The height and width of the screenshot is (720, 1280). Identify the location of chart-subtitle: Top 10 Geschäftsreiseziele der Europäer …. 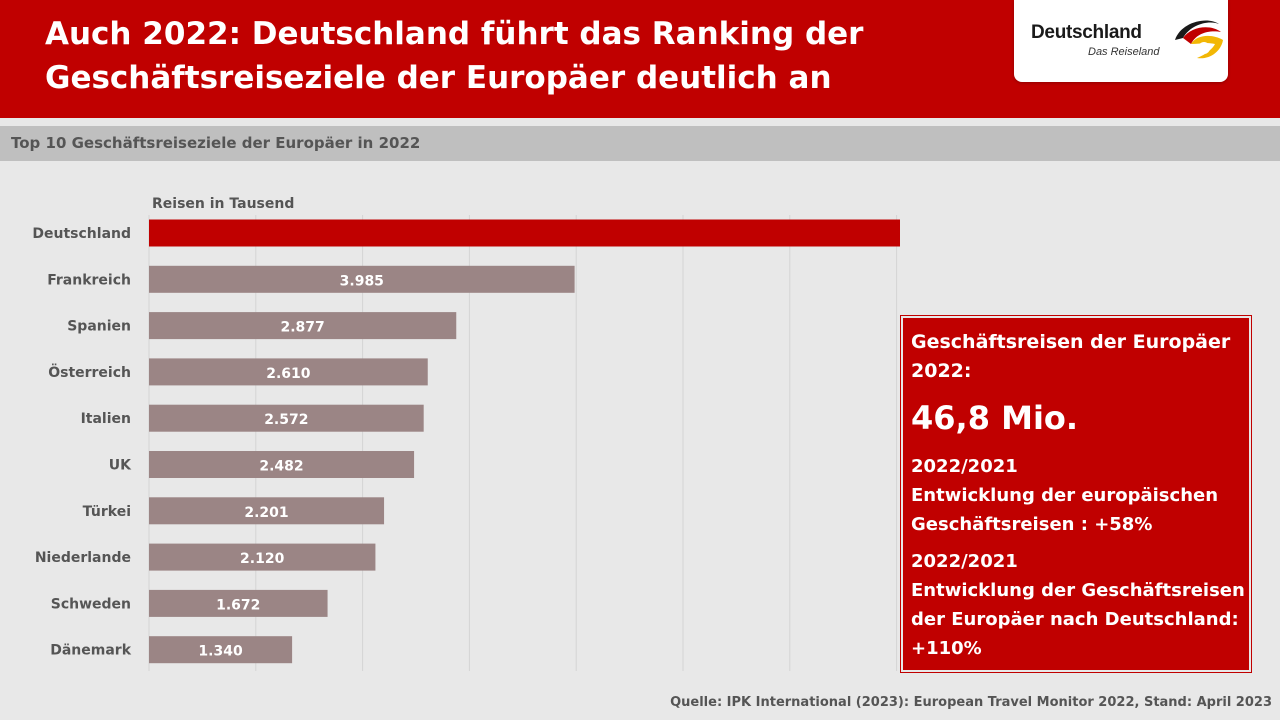
(216, 143).